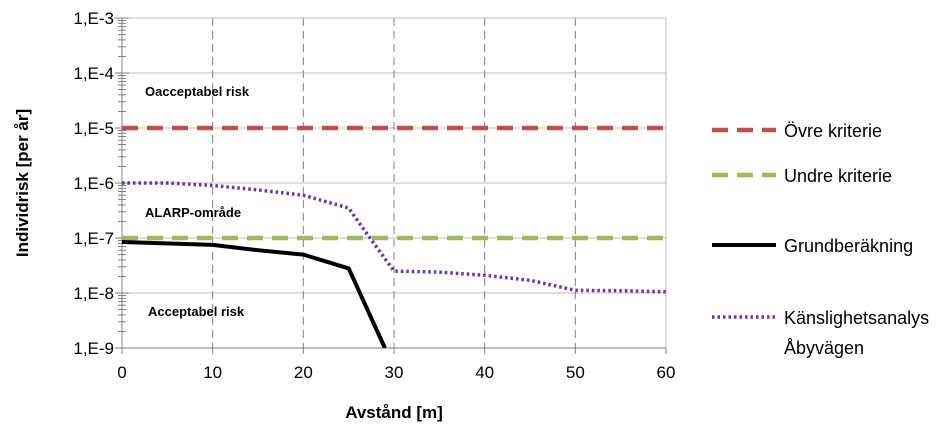 This screenshot has width=952, height=425. What do you see at coordinates (93, 238) in the screenshot?
I see `y-tick-label: 1,E-7` at bounding box center [93, 238].